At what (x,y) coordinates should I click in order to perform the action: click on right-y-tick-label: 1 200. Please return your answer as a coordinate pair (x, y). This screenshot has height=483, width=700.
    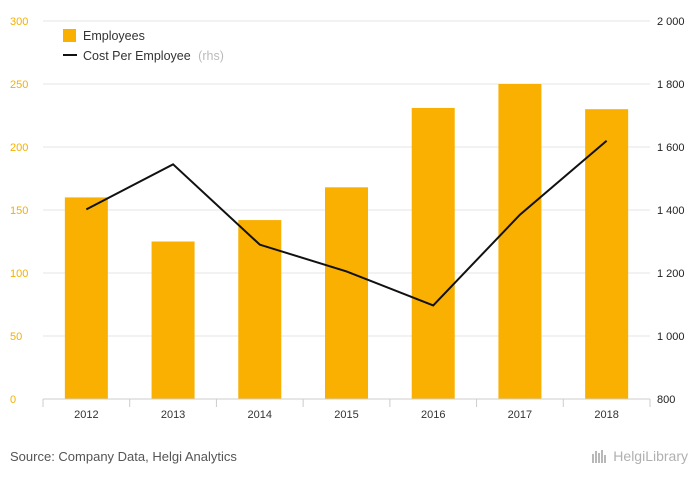
    Looking at the image, I should click on (671, 274).